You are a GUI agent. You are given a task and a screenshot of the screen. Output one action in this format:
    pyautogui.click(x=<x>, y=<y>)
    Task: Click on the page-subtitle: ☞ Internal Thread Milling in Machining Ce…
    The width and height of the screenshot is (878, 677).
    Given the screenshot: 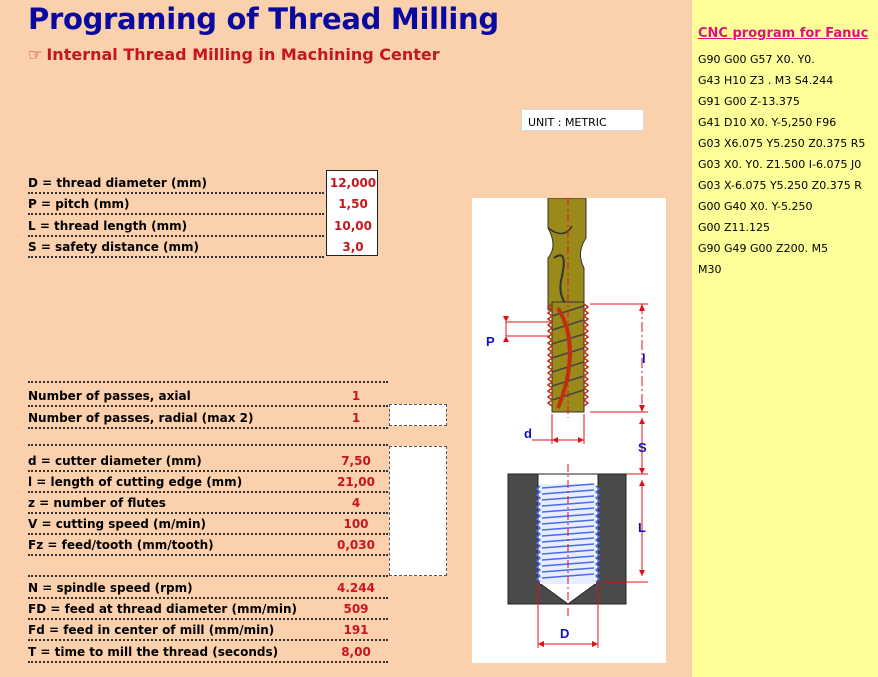 What is the action you would take?
    pyautogui.click(x=234, y=54)
    